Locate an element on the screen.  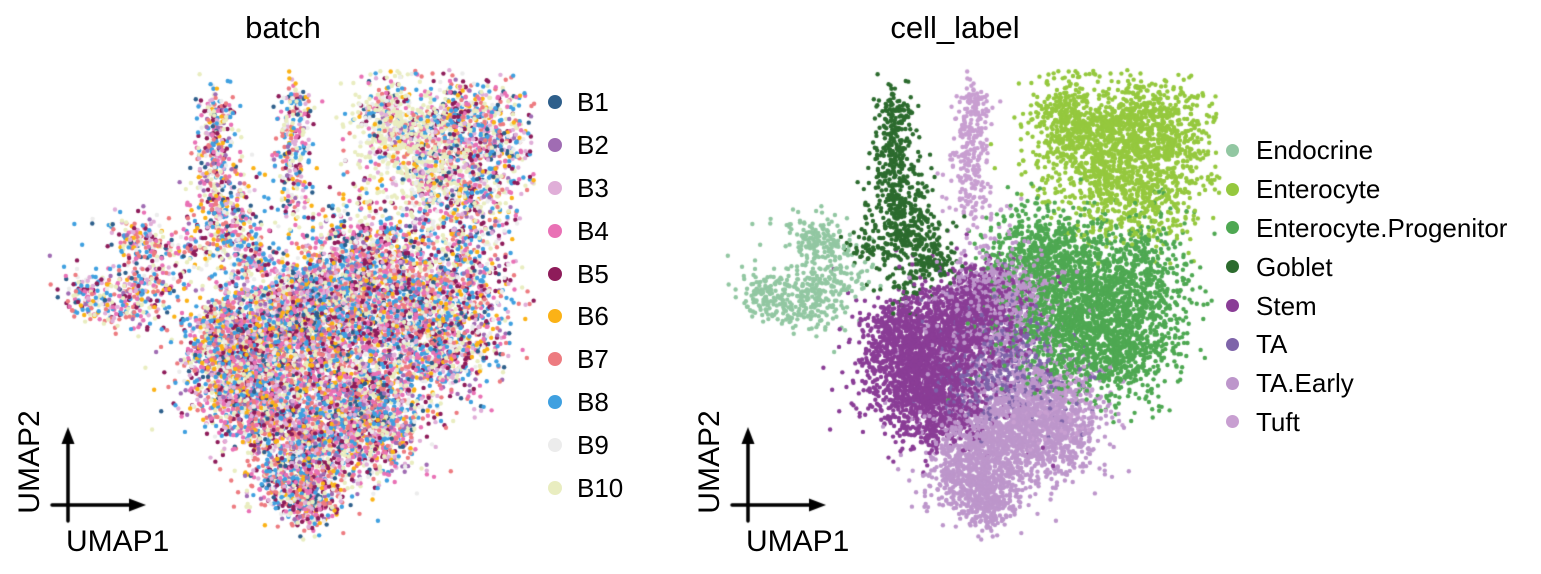
legend-label: B3 is located at coordinates (593, 187).